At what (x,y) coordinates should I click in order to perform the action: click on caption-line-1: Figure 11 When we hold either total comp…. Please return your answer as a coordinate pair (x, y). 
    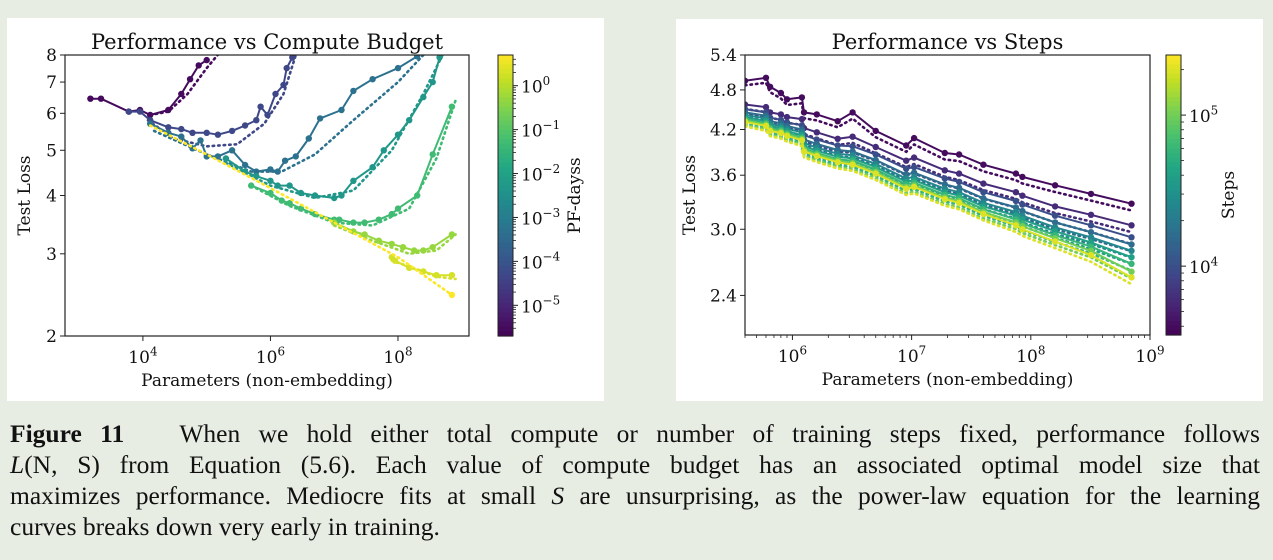
    Looking at the image, I should click on (635, 433).